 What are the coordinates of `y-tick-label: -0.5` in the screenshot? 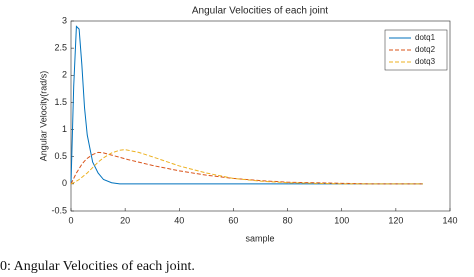 It's located at (59, 210).